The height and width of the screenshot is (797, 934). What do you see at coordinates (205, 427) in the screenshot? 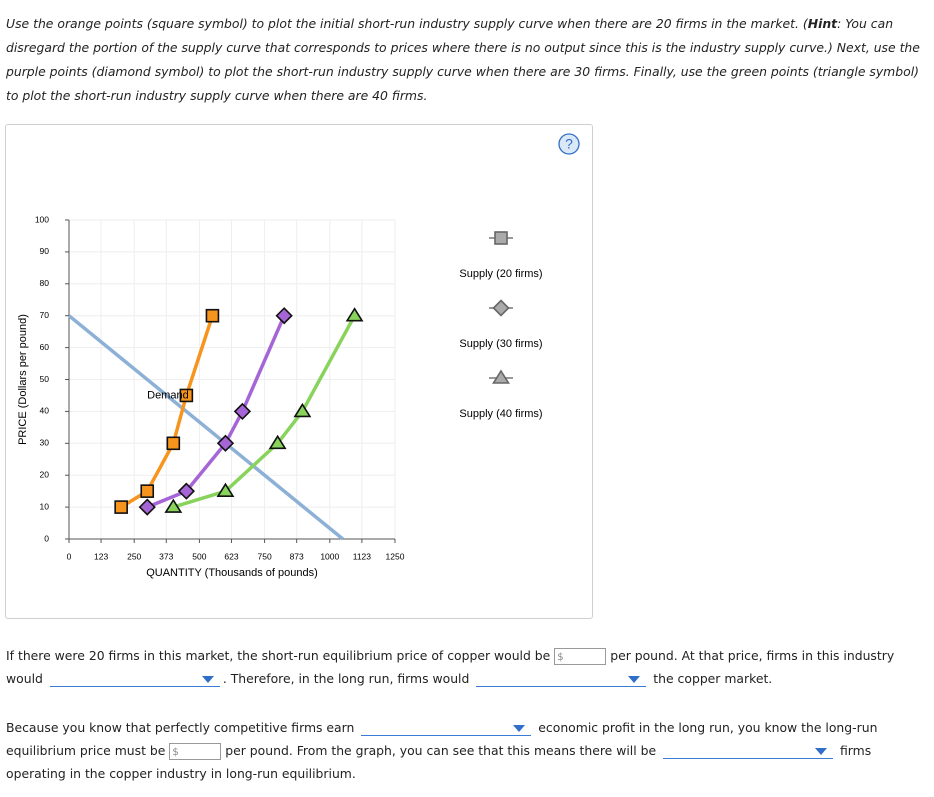
I see `demand-line` at bounding box center [205, 427].